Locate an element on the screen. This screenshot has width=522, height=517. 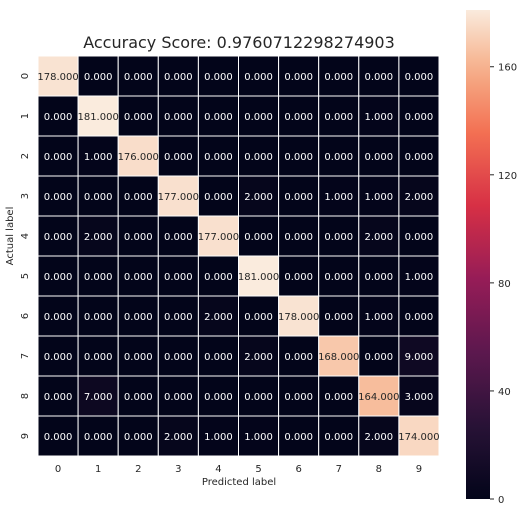
x-tick-label: 8 is located at coordinates (379, 469).